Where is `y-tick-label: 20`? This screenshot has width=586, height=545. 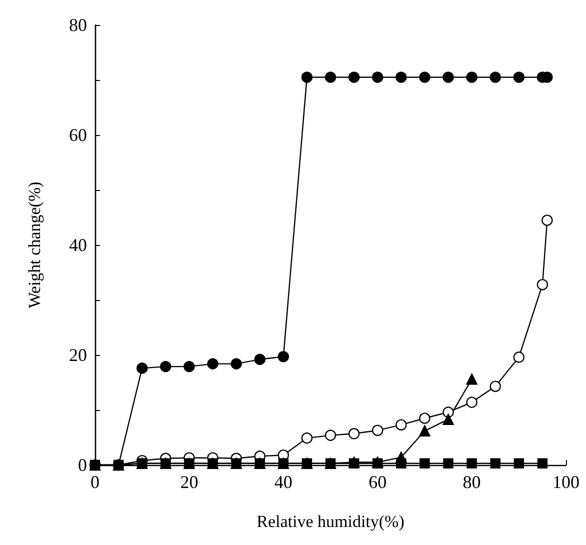 y-tick-label: 20 is located at coordinates (78, 355).